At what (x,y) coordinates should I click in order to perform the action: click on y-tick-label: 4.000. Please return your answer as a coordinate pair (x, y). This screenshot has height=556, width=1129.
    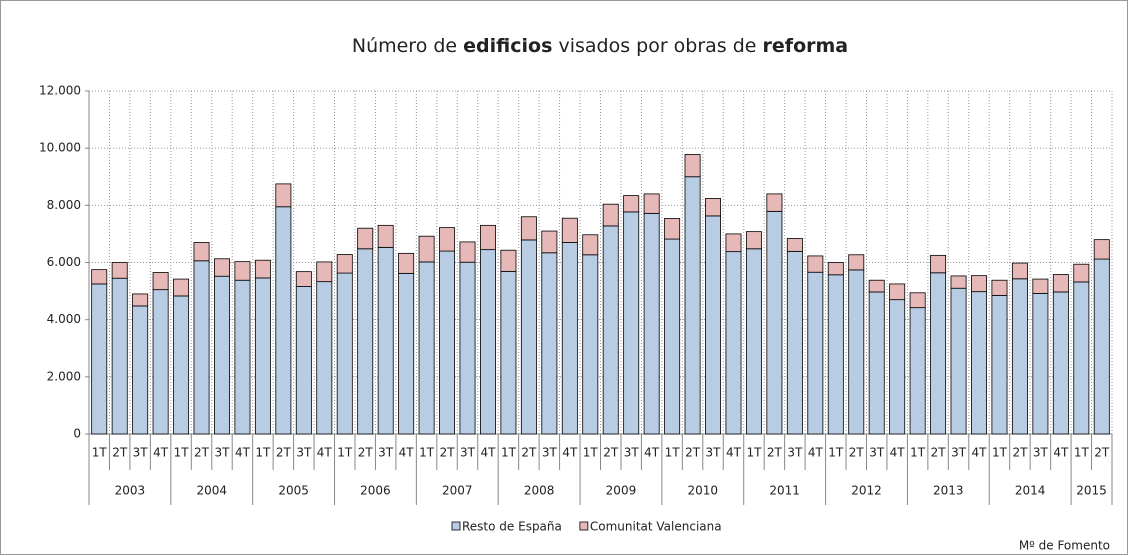
    Looking at the image, I should click on (64, 319).